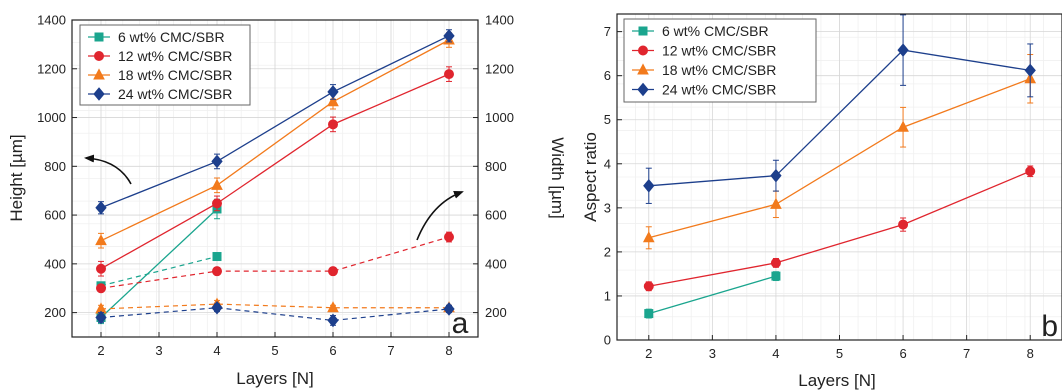 Image resolution: width=1062 pixels, height=390 pixels. I want to click on x-axis-title-a: Layers [N], so click(274, 378).